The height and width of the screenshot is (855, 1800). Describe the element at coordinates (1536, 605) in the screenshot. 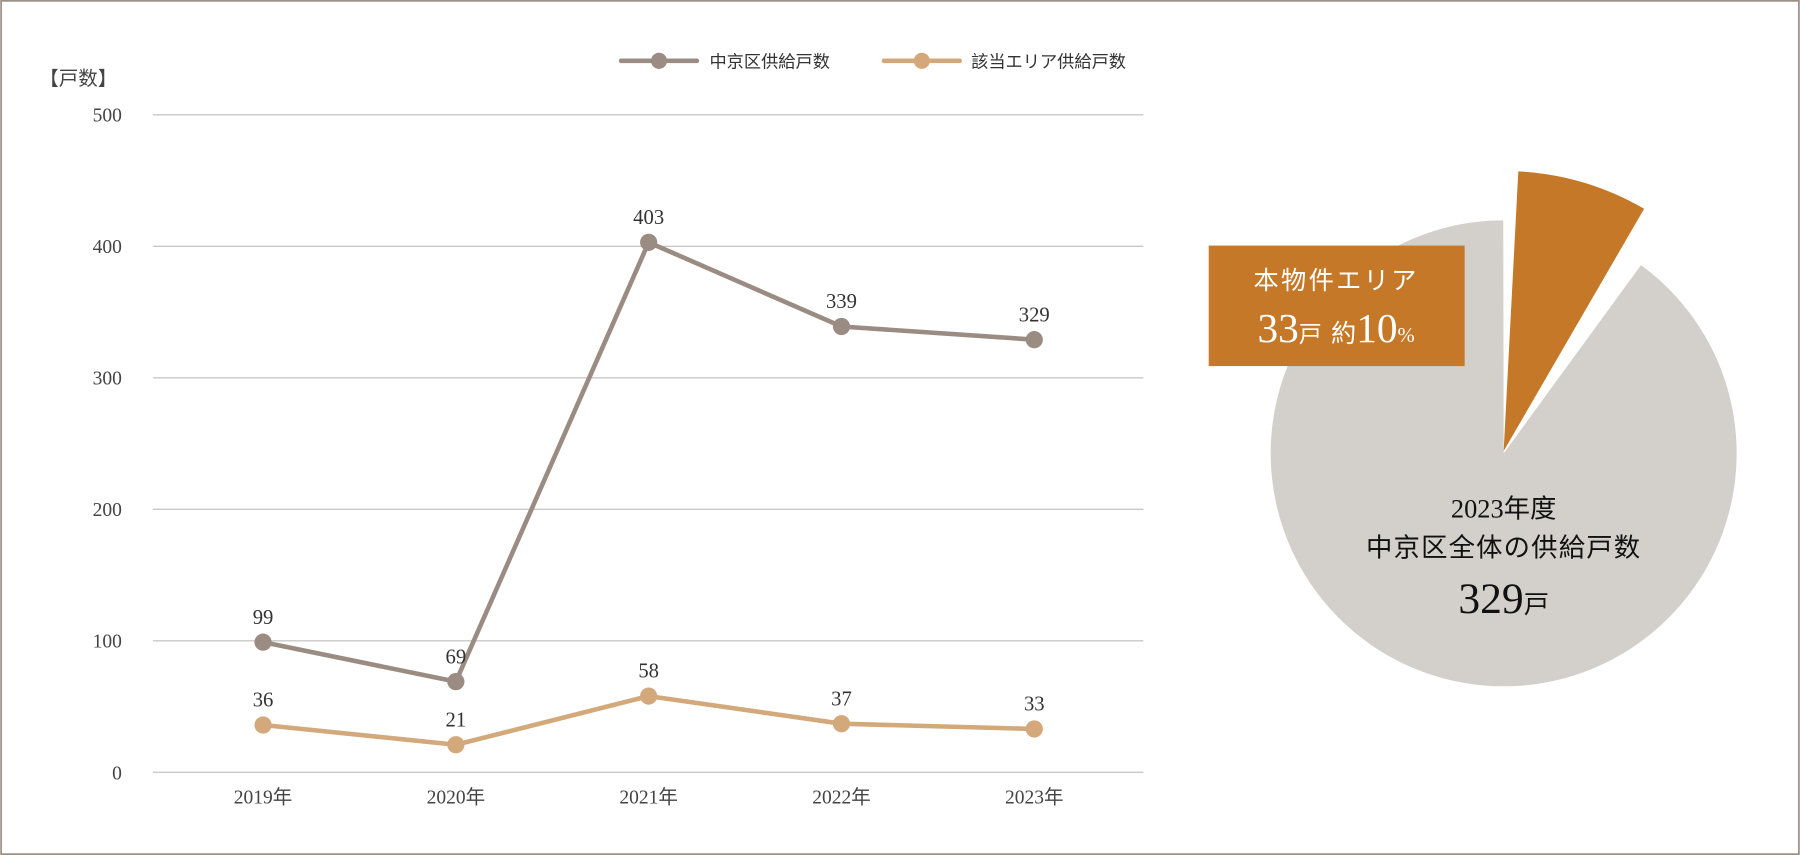

I see `pie-total-unit: 戸` at that location.